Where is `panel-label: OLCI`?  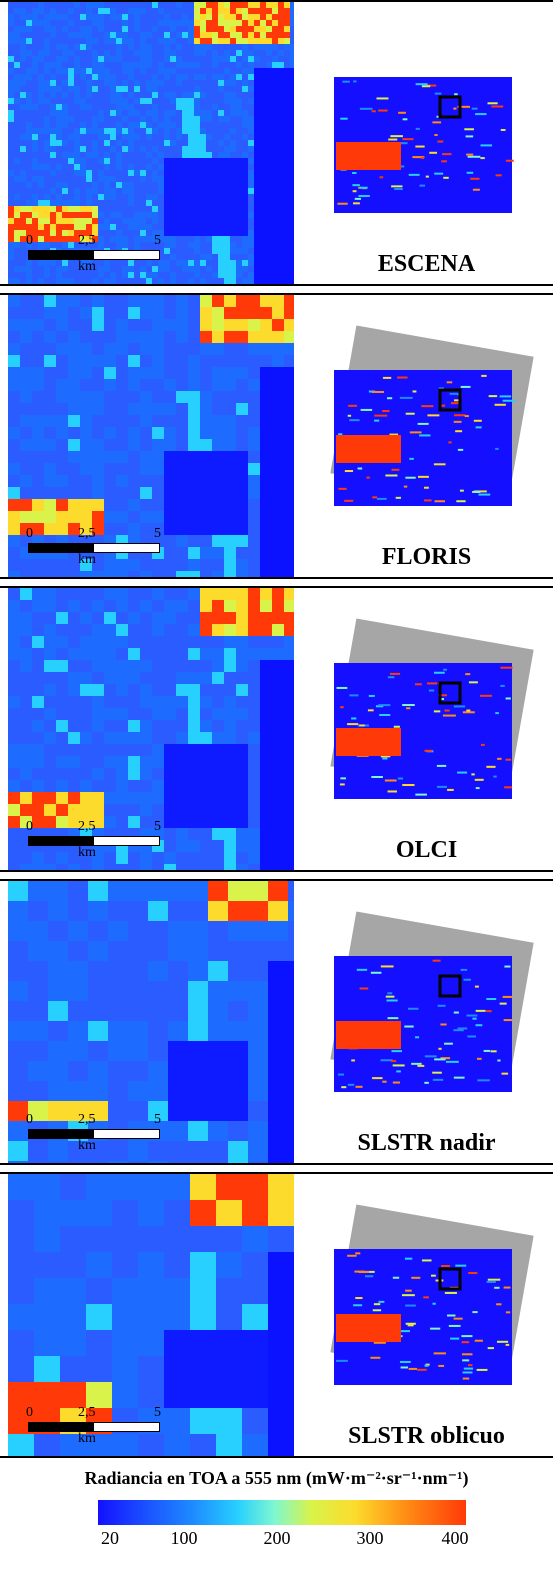
panel-label: OLCI is located at coordinates (426, 850).